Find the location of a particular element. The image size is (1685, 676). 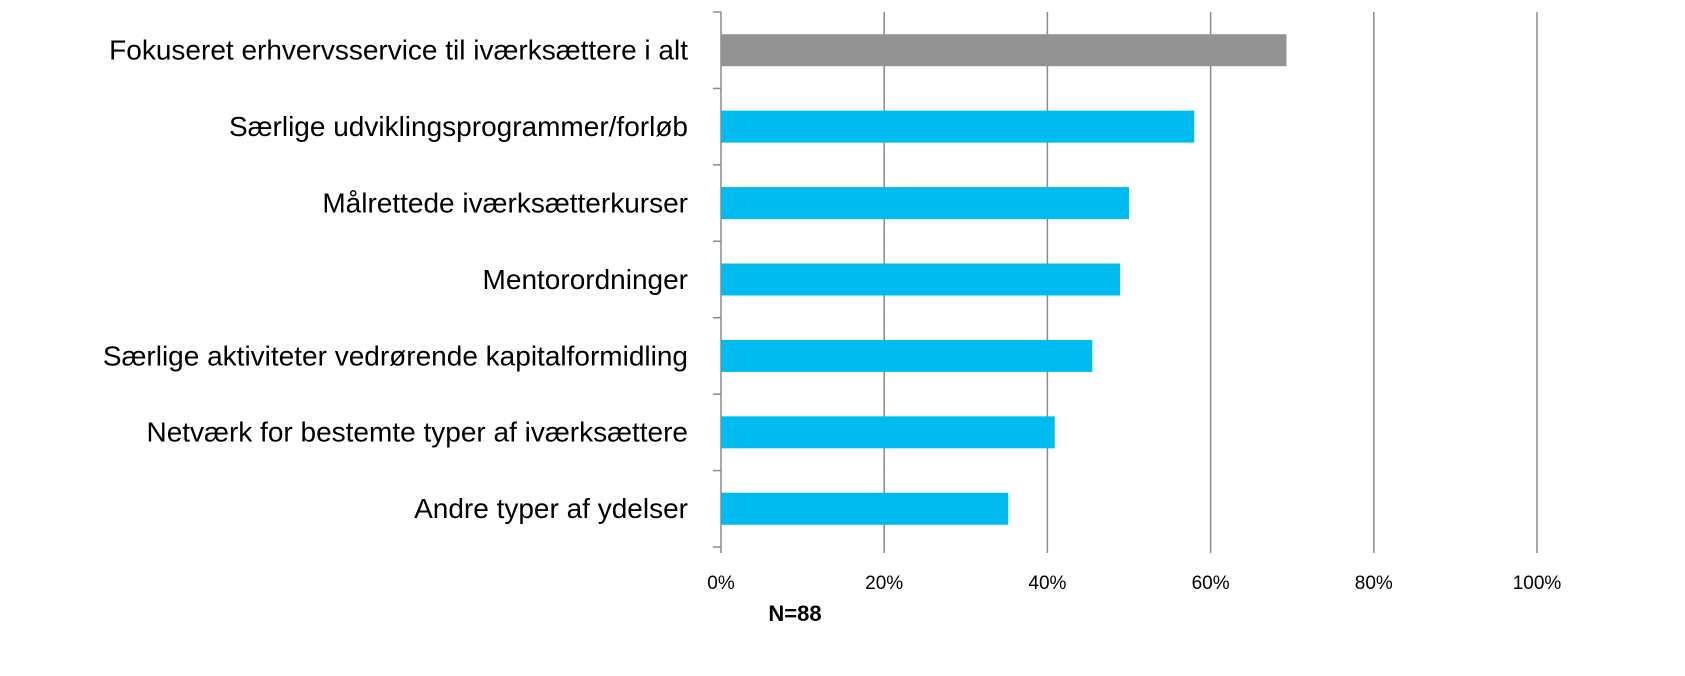

y-tick-label: Målrettede iværksætterkurser is located at coordinates (505, 202).